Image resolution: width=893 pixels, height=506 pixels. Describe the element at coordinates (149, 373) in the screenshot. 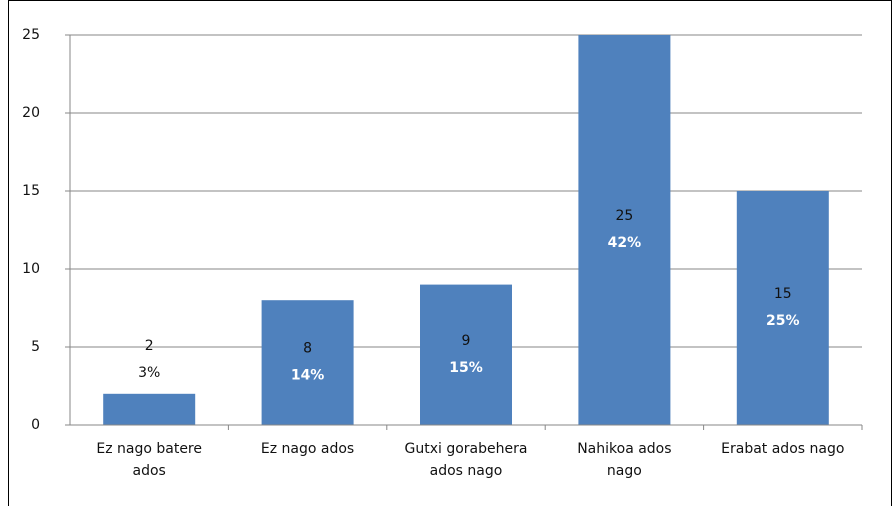

I see `percent-label: 3%` at that location.